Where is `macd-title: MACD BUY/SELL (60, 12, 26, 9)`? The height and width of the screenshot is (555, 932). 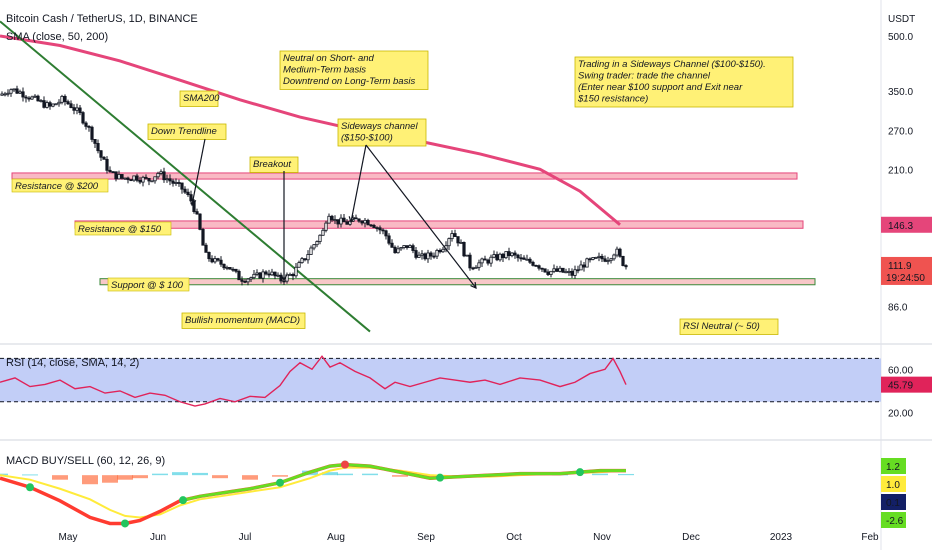 macd-title: MACD BUY/SELL (60, 12, 26, 9) is located at coordinates (85, 461).